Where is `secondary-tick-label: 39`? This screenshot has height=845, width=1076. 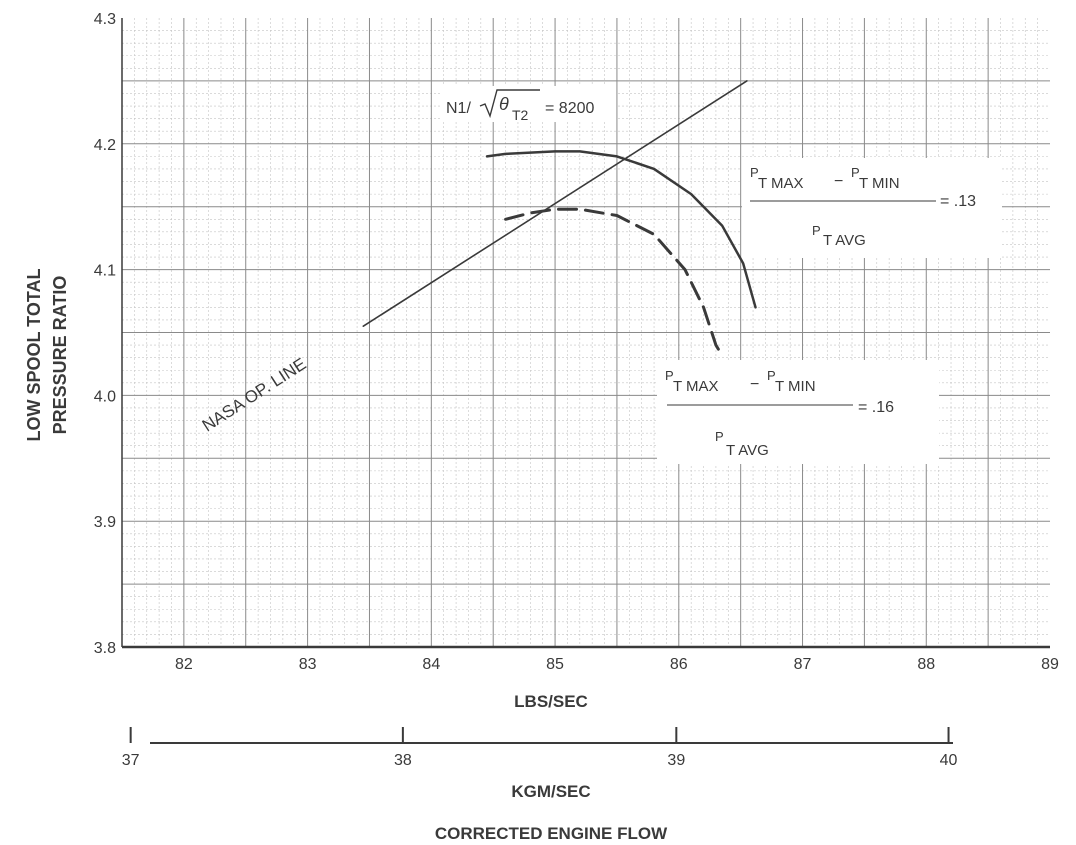 secondary-tick-label: 39 is located at coordinates (676, 760).